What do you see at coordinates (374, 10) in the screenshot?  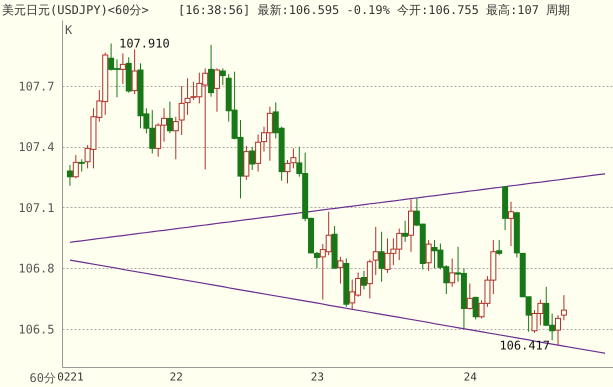 I see `chart-subtitle: [16:38:56] 最新:106.595 -0.19% 今开:106.755 最高:107 周期` at bounding box center [374, 10].